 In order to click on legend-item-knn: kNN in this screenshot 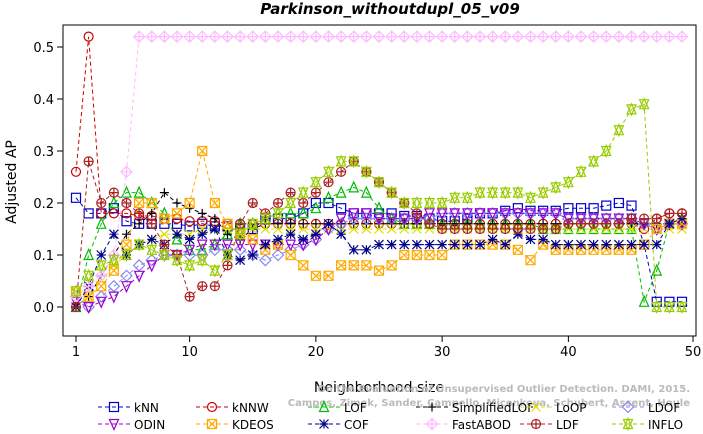, I will do `click(128, 408)`.